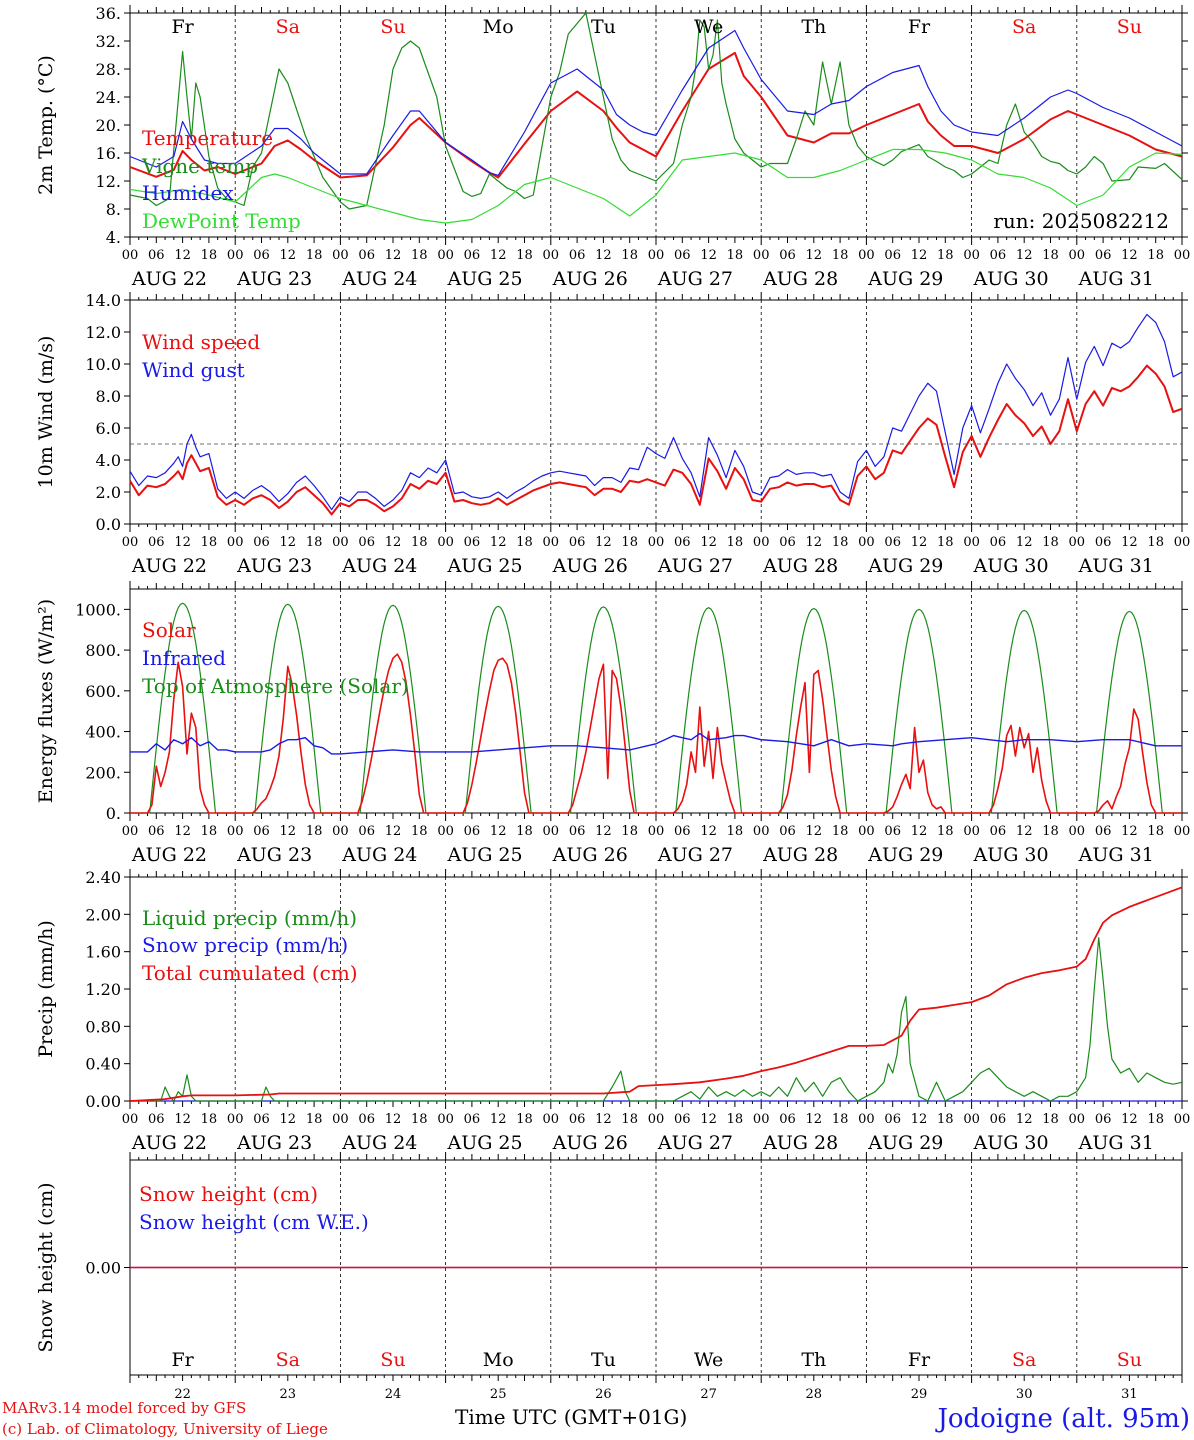 This screenshot has width=1194, height=1440. Describe the element at coordinates (1129, 27) in the screenshot. I see `weekday-label-top: Su` at that location.